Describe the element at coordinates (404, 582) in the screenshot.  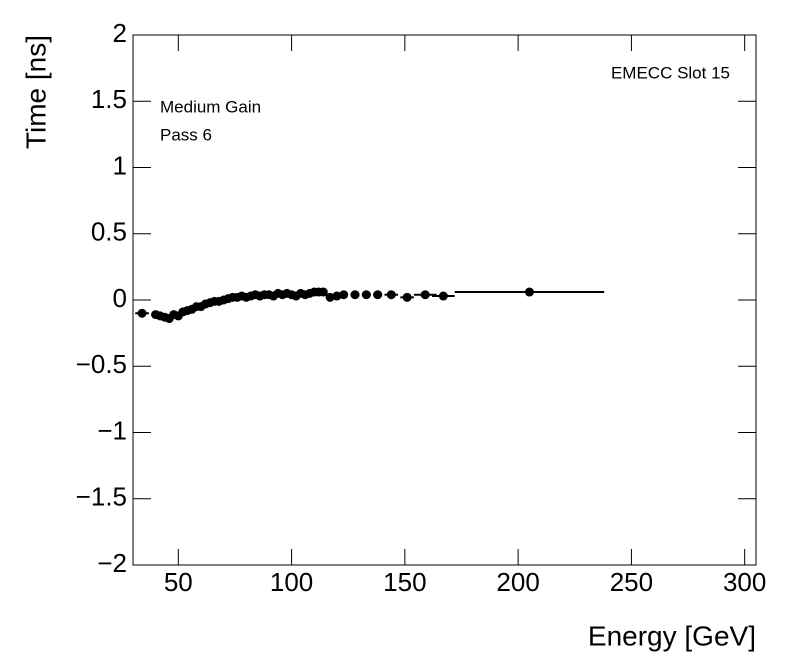
I see `x-tick-label: 150` at that location.